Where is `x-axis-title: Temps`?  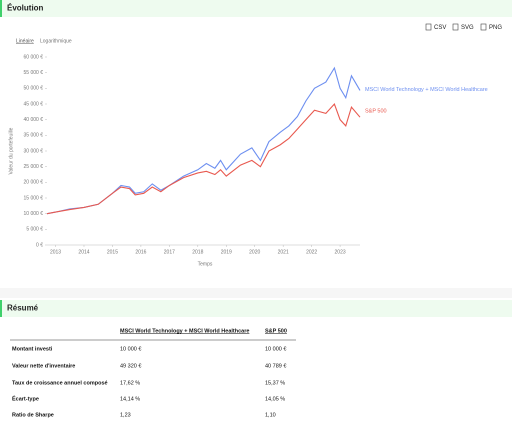
x-axis-title: Temps is located at coordinates (205, 264).